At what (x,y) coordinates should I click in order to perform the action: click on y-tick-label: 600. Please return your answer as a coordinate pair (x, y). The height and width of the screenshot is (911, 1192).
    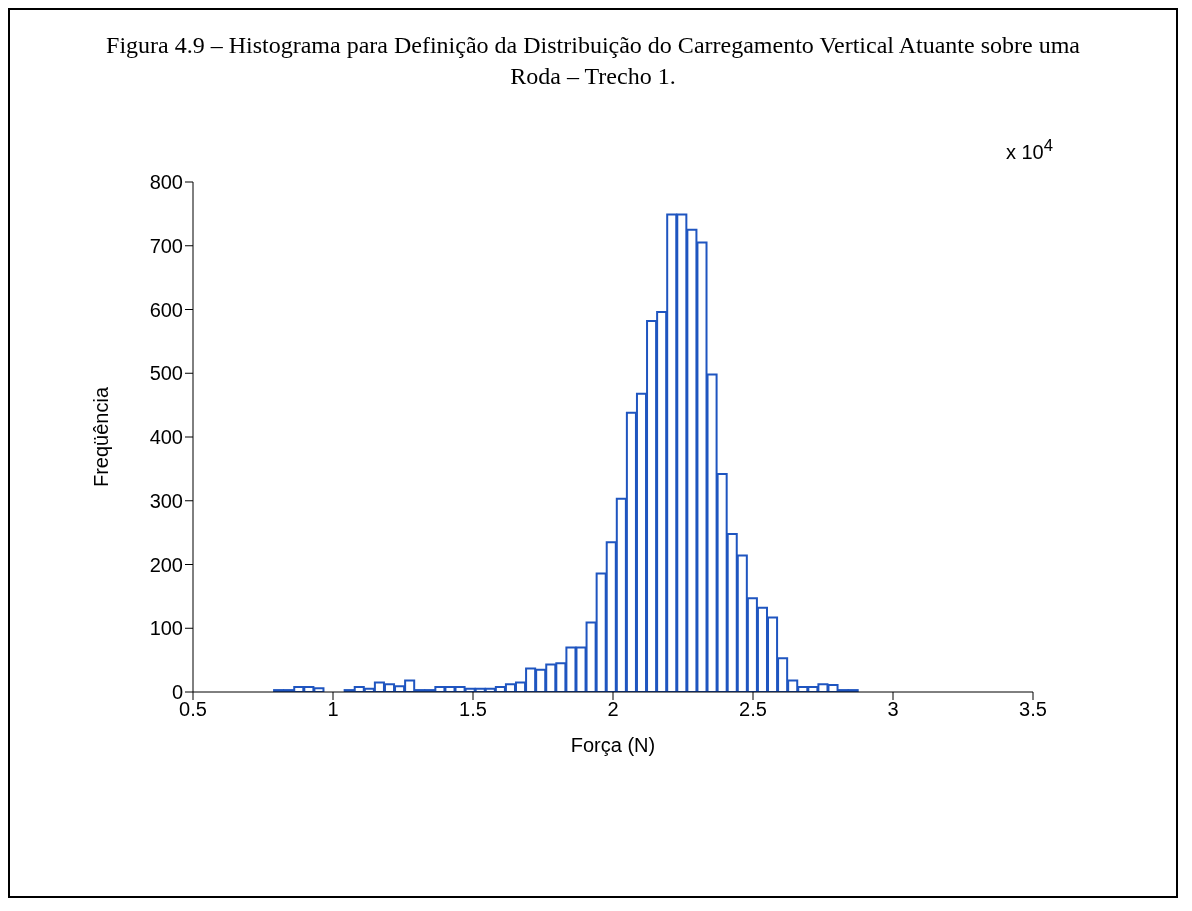
    Looking at the image, I should click on (166, 309).